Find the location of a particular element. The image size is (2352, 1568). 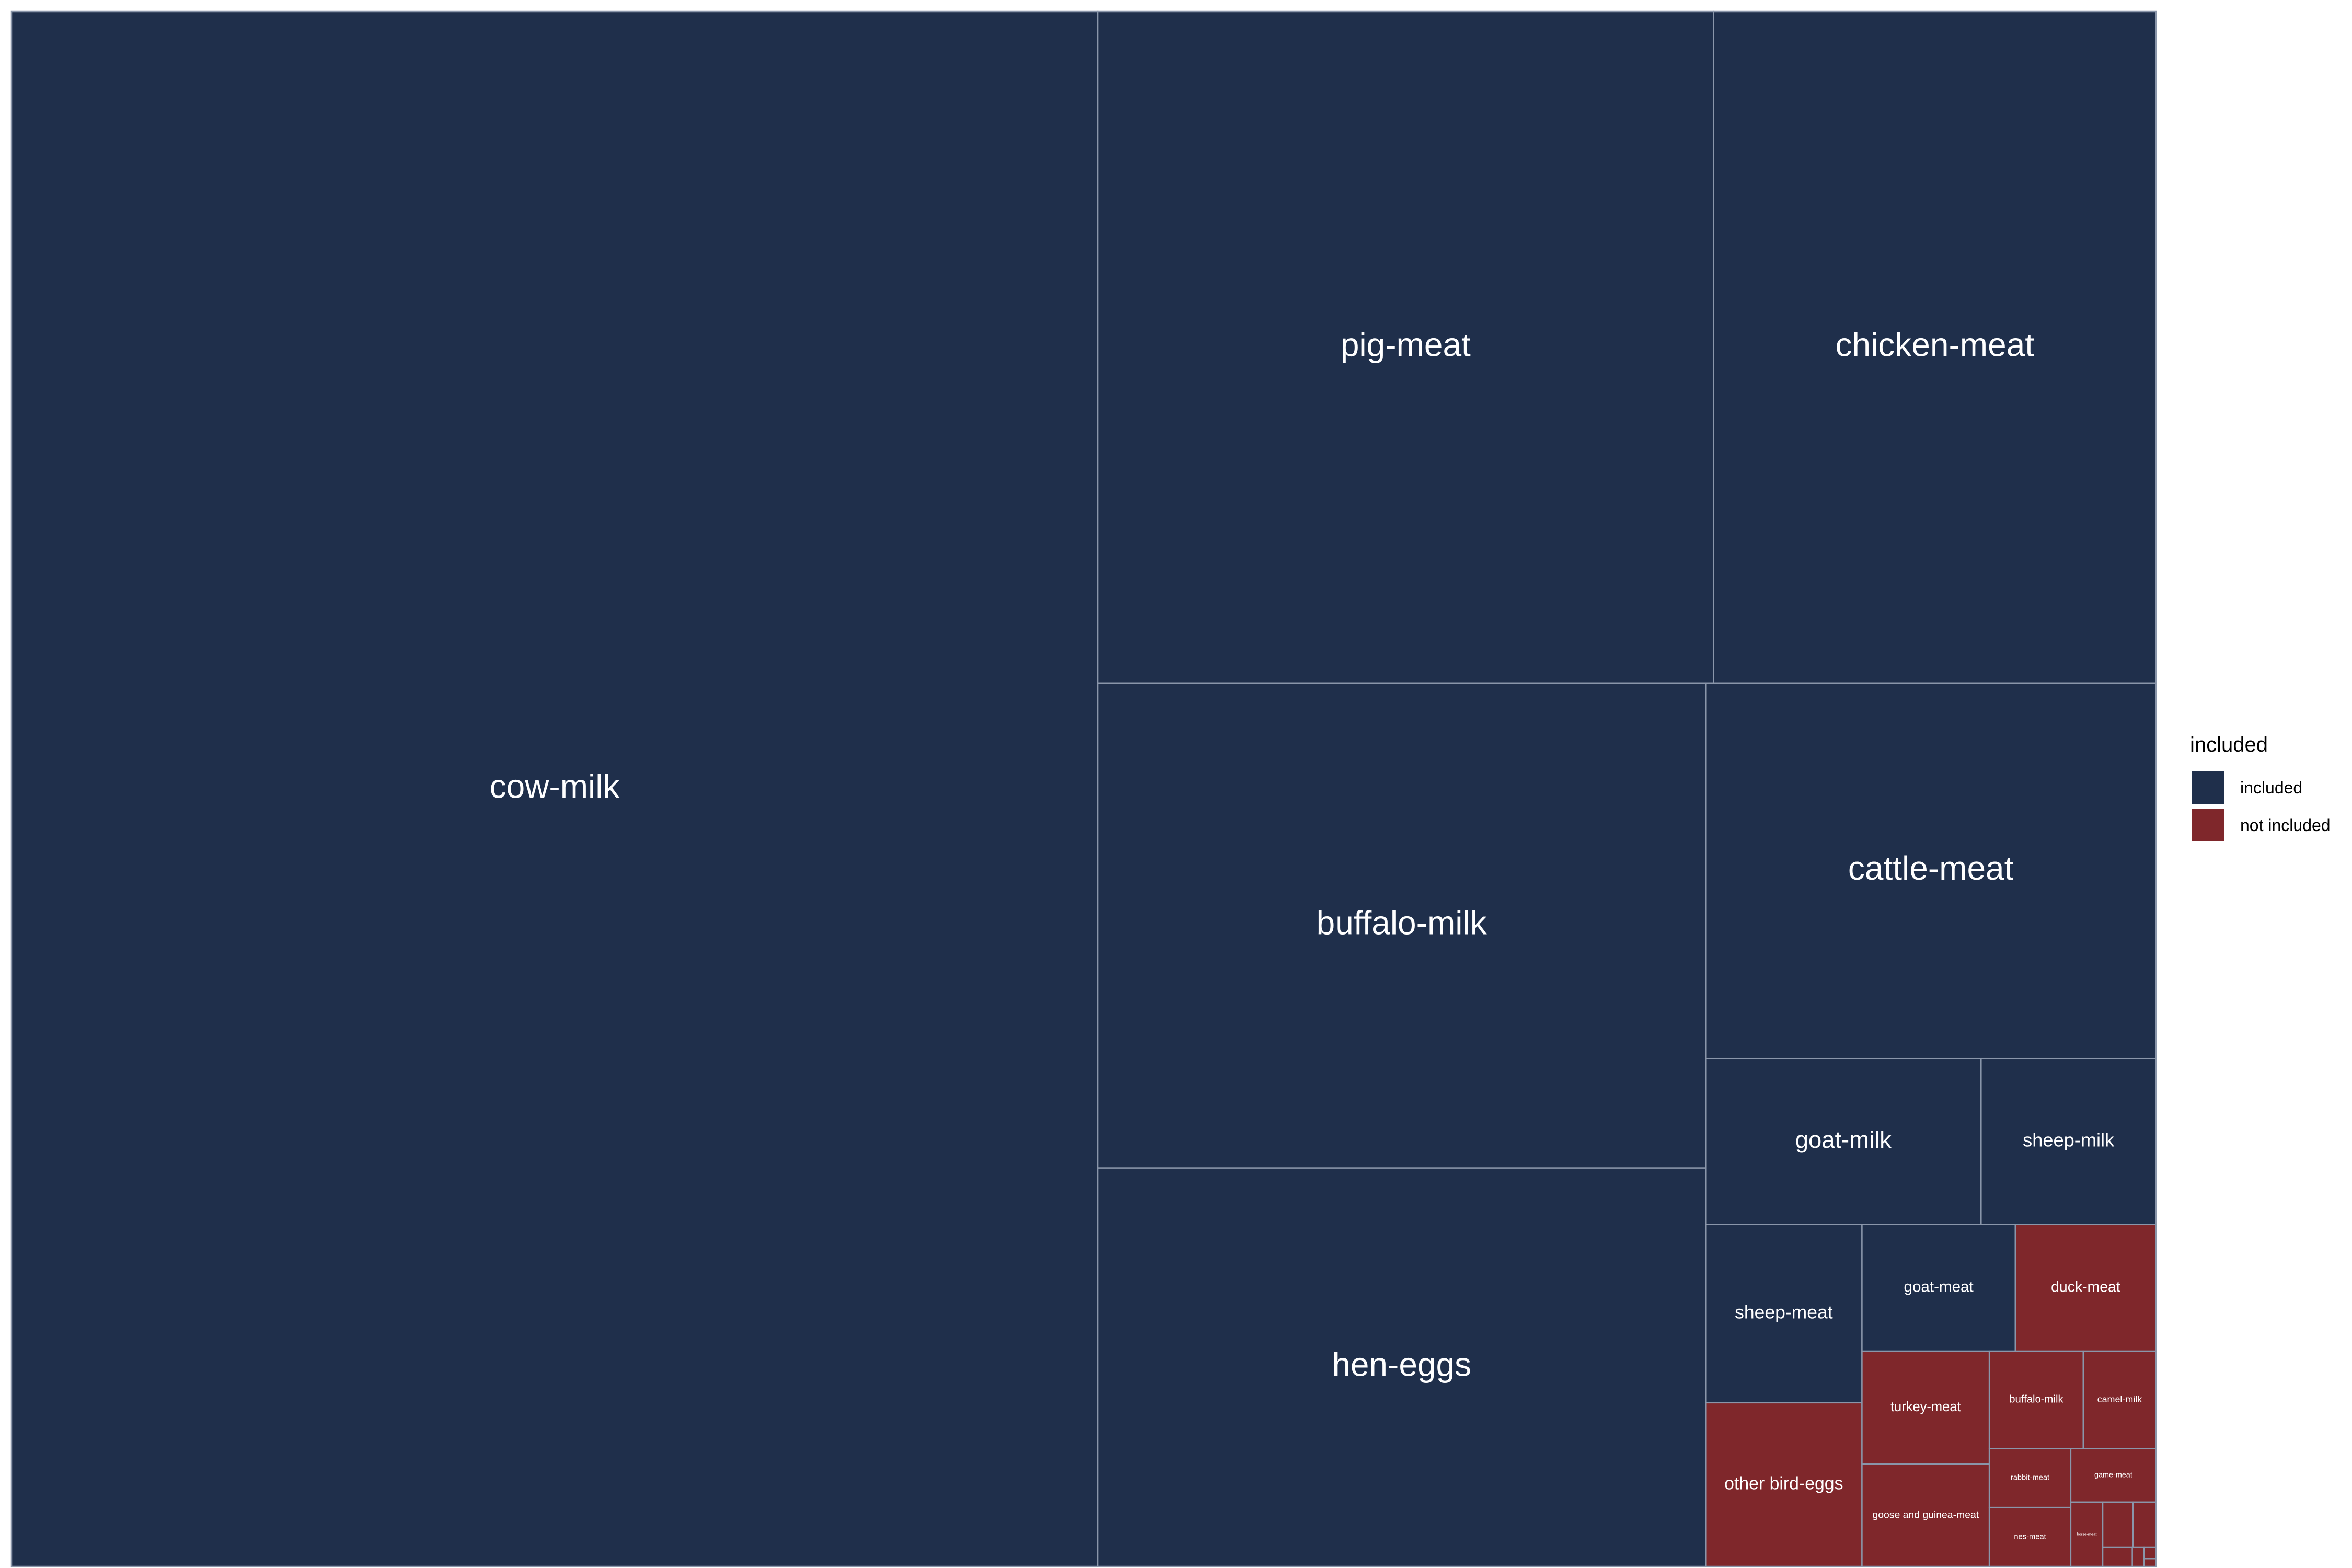

tile-label-duck-meat: duck-meat is located at coordinates (2085, 1286).